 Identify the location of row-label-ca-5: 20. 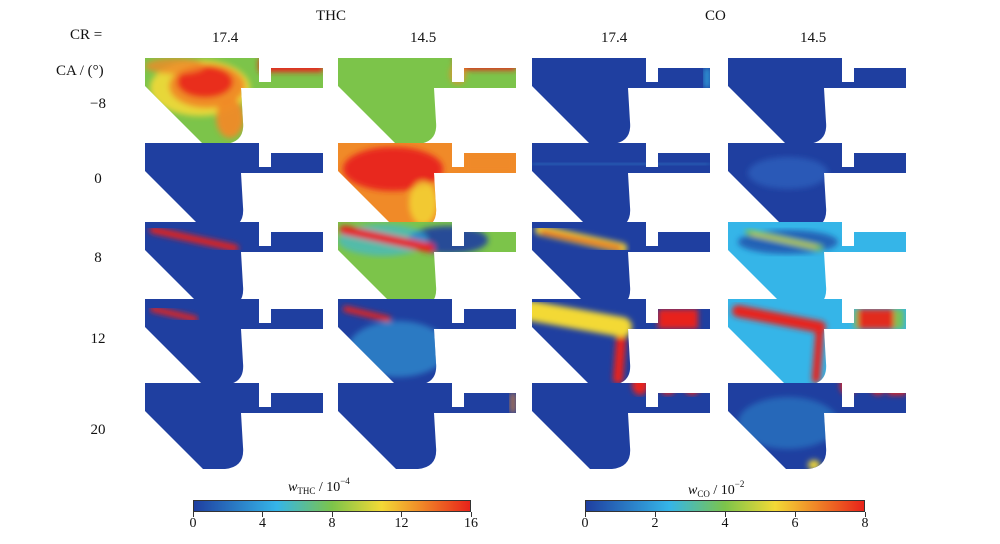
(98, 430).